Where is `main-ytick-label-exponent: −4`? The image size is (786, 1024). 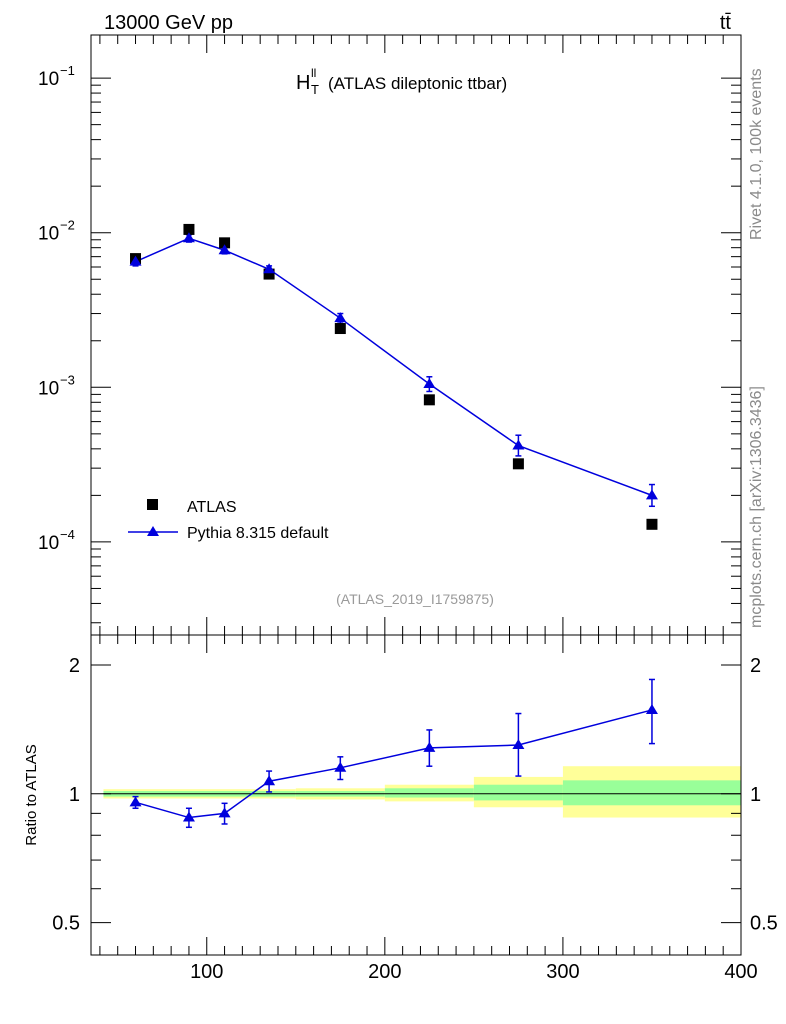 main-ytick-label-exponent: −4 is located at coordinates (67, 534).